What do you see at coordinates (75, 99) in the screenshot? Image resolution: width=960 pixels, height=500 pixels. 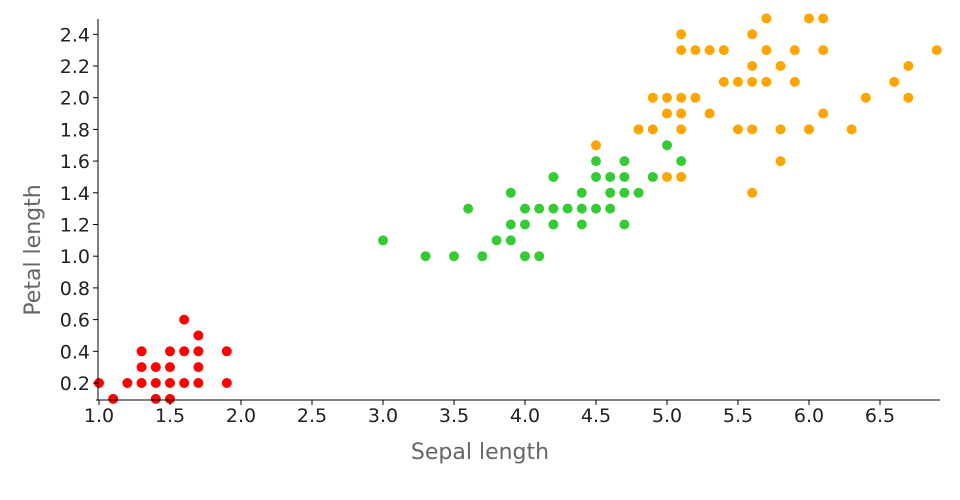 I see `y-tick-label: 2.0` at bounding box center [75, 99].